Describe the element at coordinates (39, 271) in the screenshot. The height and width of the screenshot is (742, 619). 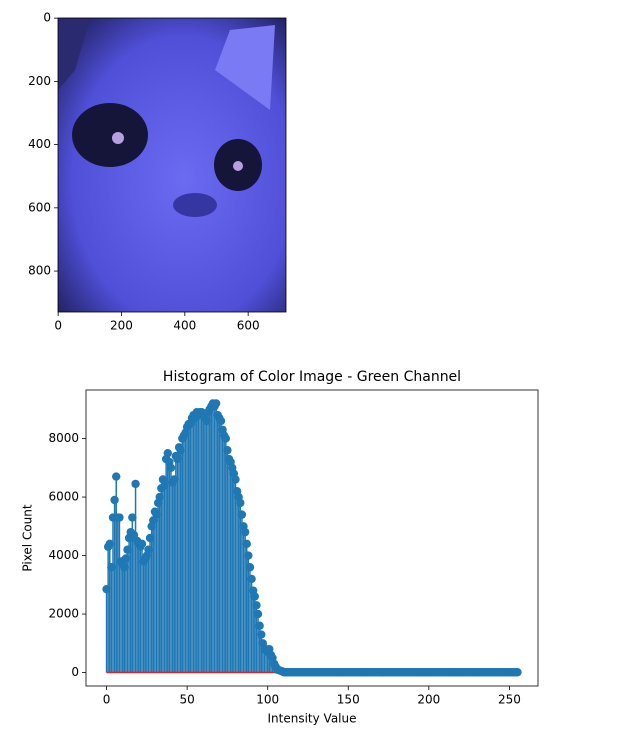
I see `y-tick-label: 800` at that location.